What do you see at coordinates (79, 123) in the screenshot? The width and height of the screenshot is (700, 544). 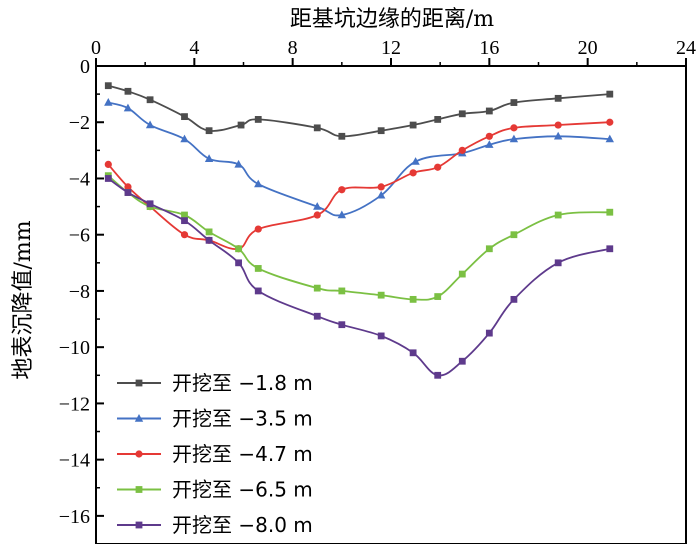 I see `y-tick-label: −2` at bounding box center [79, 123].